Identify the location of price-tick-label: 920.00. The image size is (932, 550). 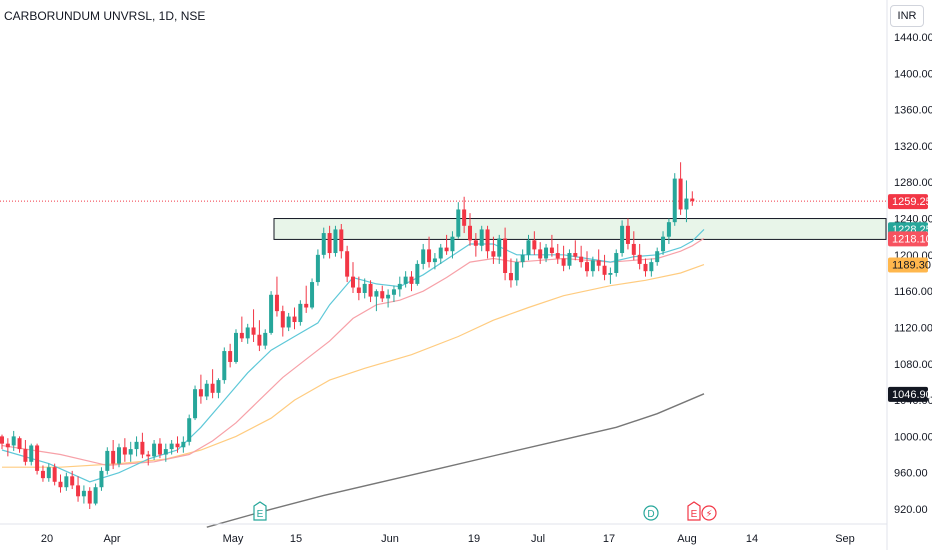
(911, 510).